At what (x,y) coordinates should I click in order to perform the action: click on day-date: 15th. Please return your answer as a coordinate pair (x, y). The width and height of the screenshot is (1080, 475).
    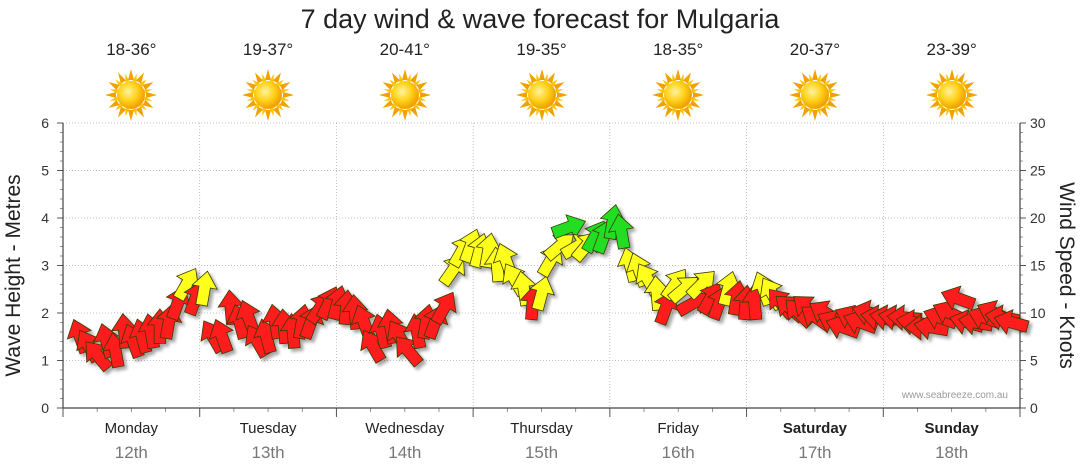
    Looking at the image, I should click on (541, 452).